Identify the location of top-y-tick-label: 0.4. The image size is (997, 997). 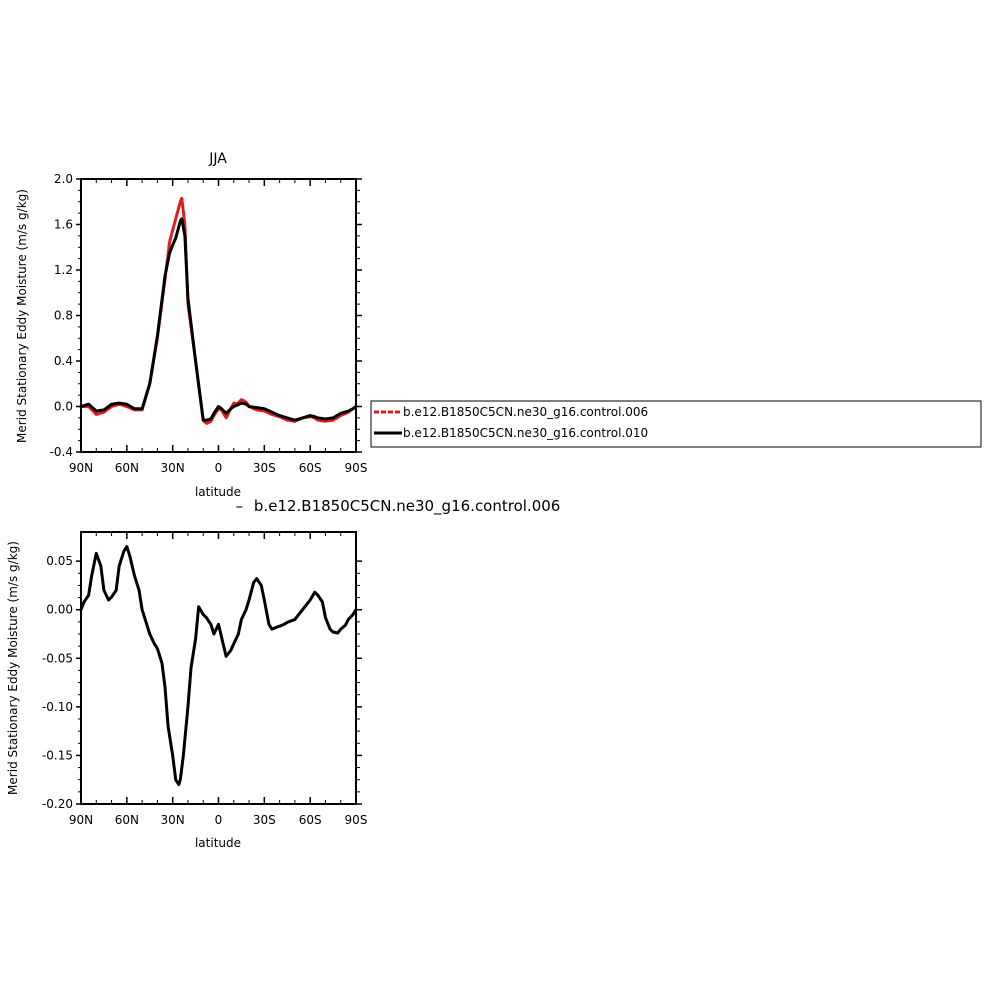
(63, 361).